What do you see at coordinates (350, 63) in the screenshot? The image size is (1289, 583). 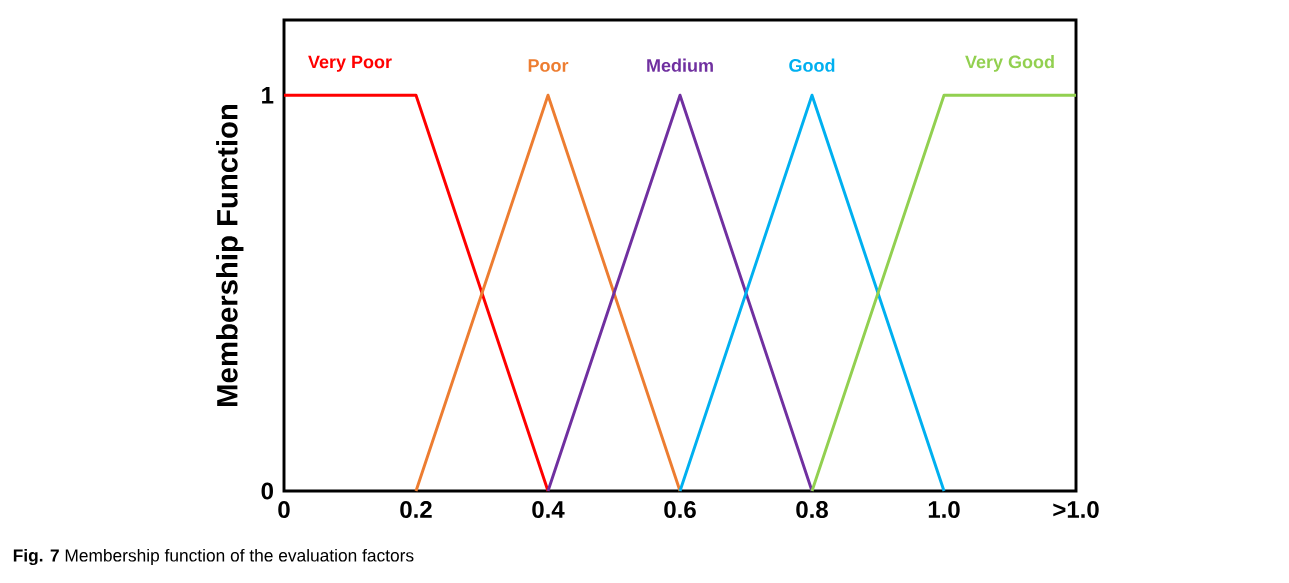 I see `series-label: Very Poor` at bounding box center [350, 63].